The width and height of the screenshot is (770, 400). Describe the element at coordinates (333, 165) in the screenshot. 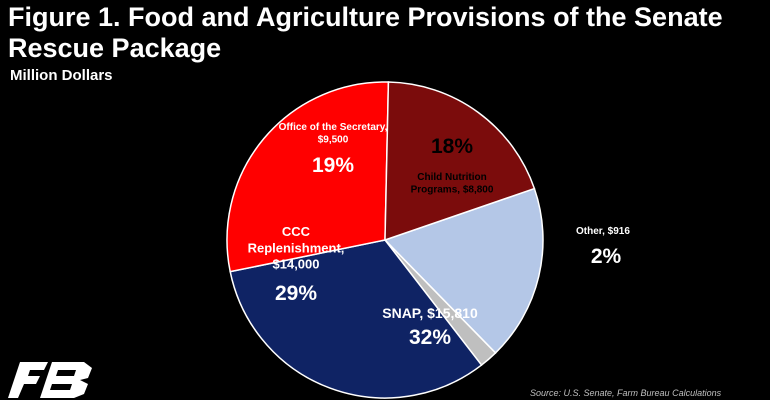

I see `slice-percent-label: 19%` at that location.